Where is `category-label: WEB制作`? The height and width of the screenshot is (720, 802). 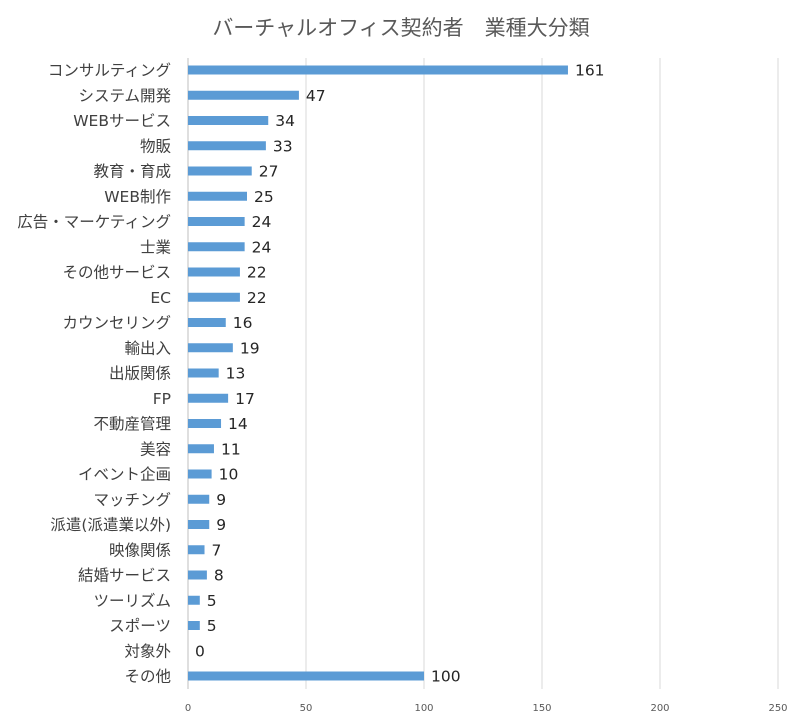 category-label: WEB制作 is located at coordinates (137, 197).